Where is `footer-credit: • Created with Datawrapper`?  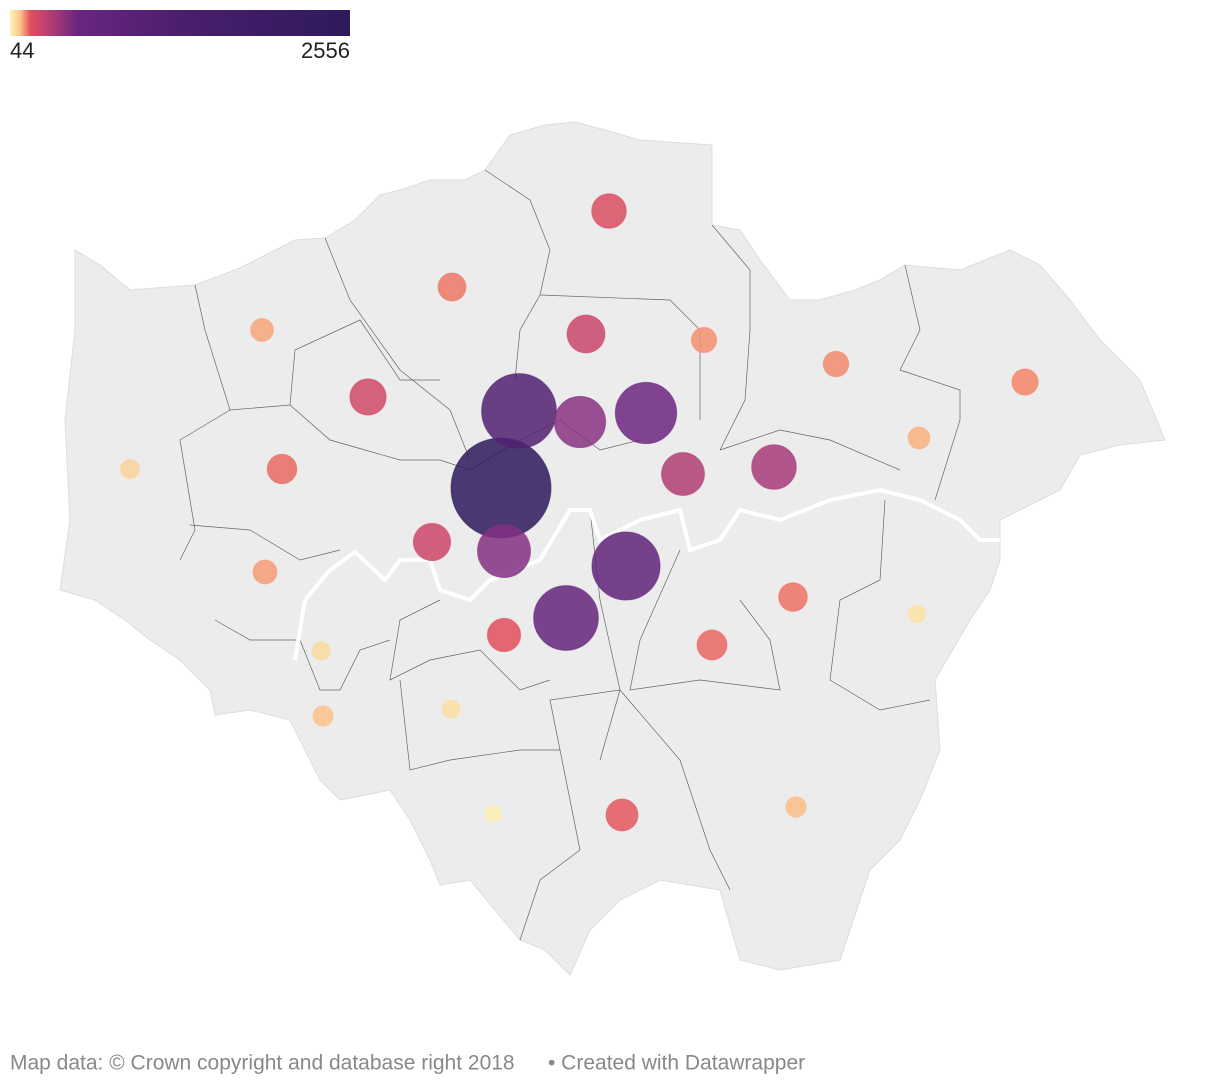
footer-credit: • Created with Datawrapper is located at coordinates (676, 1063).